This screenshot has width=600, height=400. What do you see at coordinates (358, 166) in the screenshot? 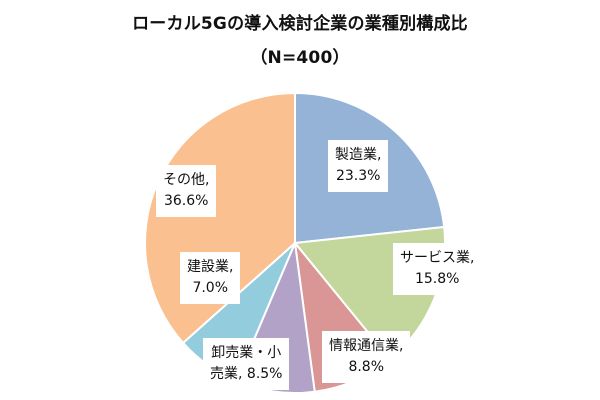
I see `label-manufacturing: 製造業, 23.3%` at bounding box center [358, 166].